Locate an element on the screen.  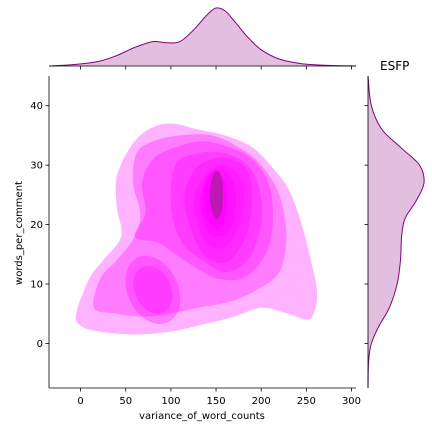
marginal-x-density is located at coordinates (202, 38).